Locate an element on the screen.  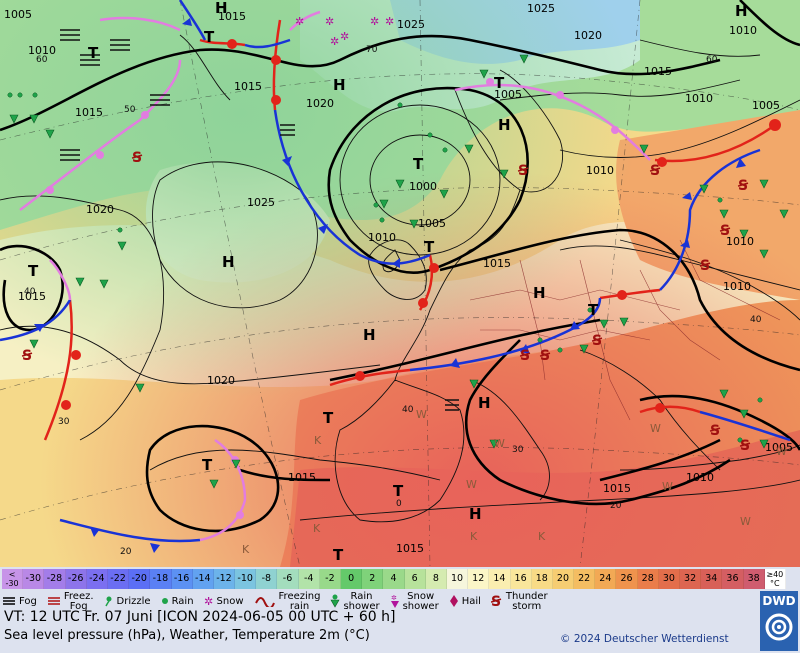
scale-cell: 12 is located at coordinates (479, 579).